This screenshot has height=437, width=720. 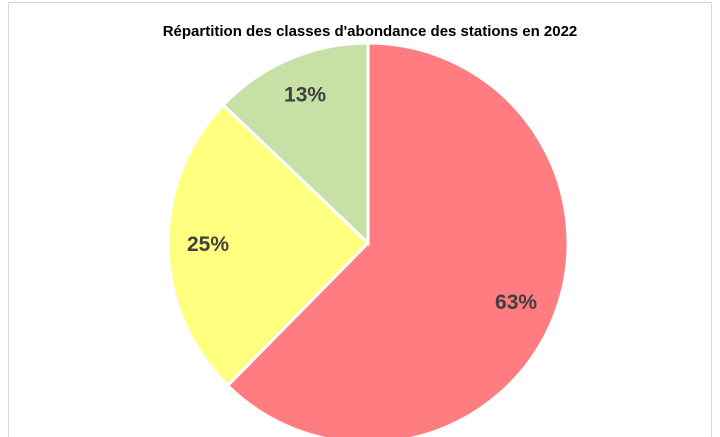 What do you see at coordinates (208, 244) in the screenshot?
I see `data-label: 25%` at bounding box center [208, 244].